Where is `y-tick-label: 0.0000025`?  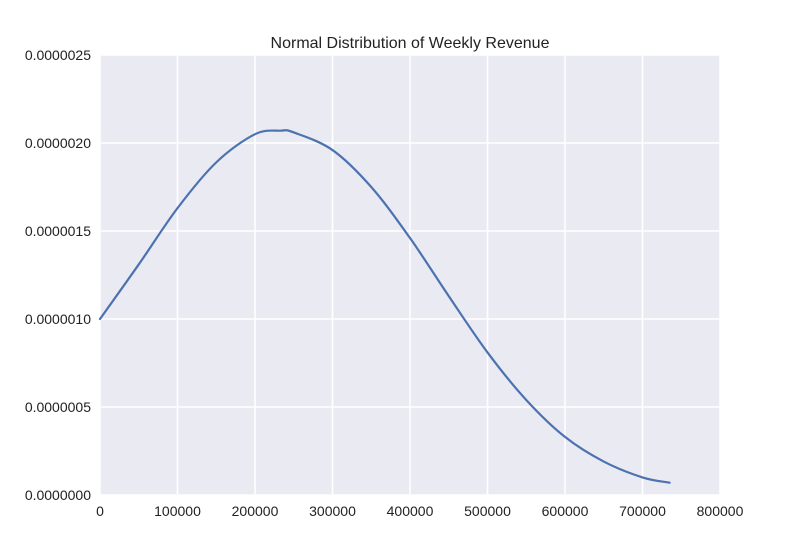 y-tick-label: 0.0000025 is located at coordinates (58, 55).